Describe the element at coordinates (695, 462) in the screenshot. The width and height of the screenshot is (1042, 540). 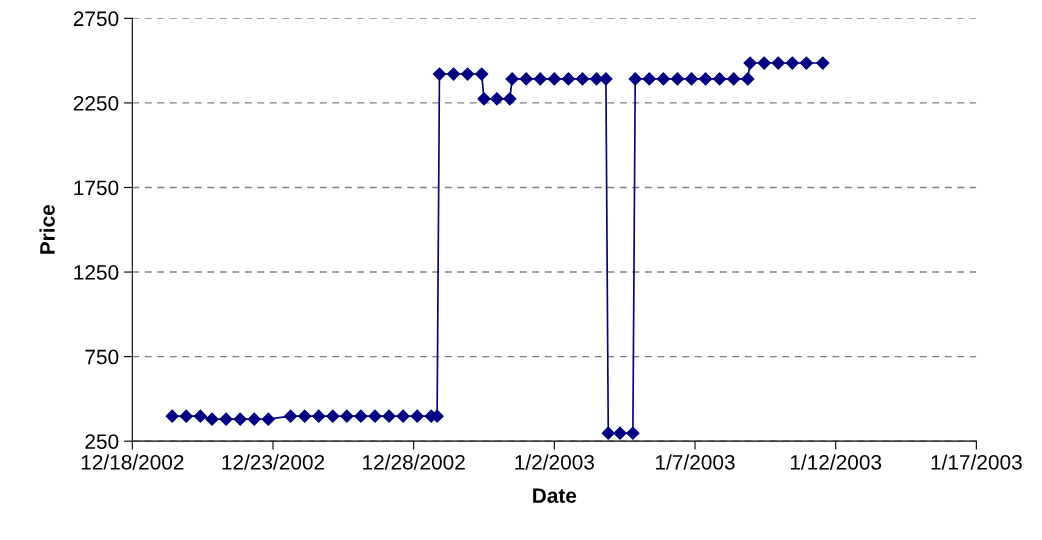
I see `x-tick-label: 1/7/2003` at that location.